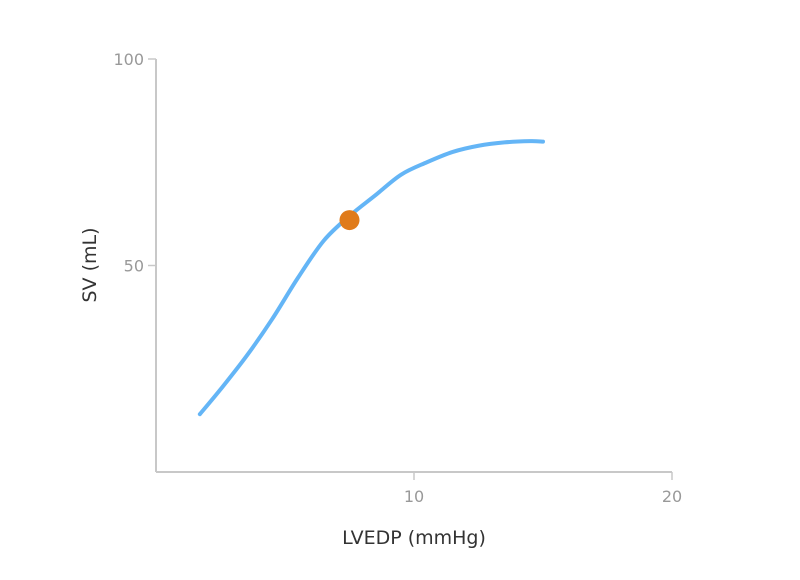  What do you see at coordinates (90, 264) in the screenshot?
I see `y-axis-title: SV (mL)` at bounding box center [90, 264].